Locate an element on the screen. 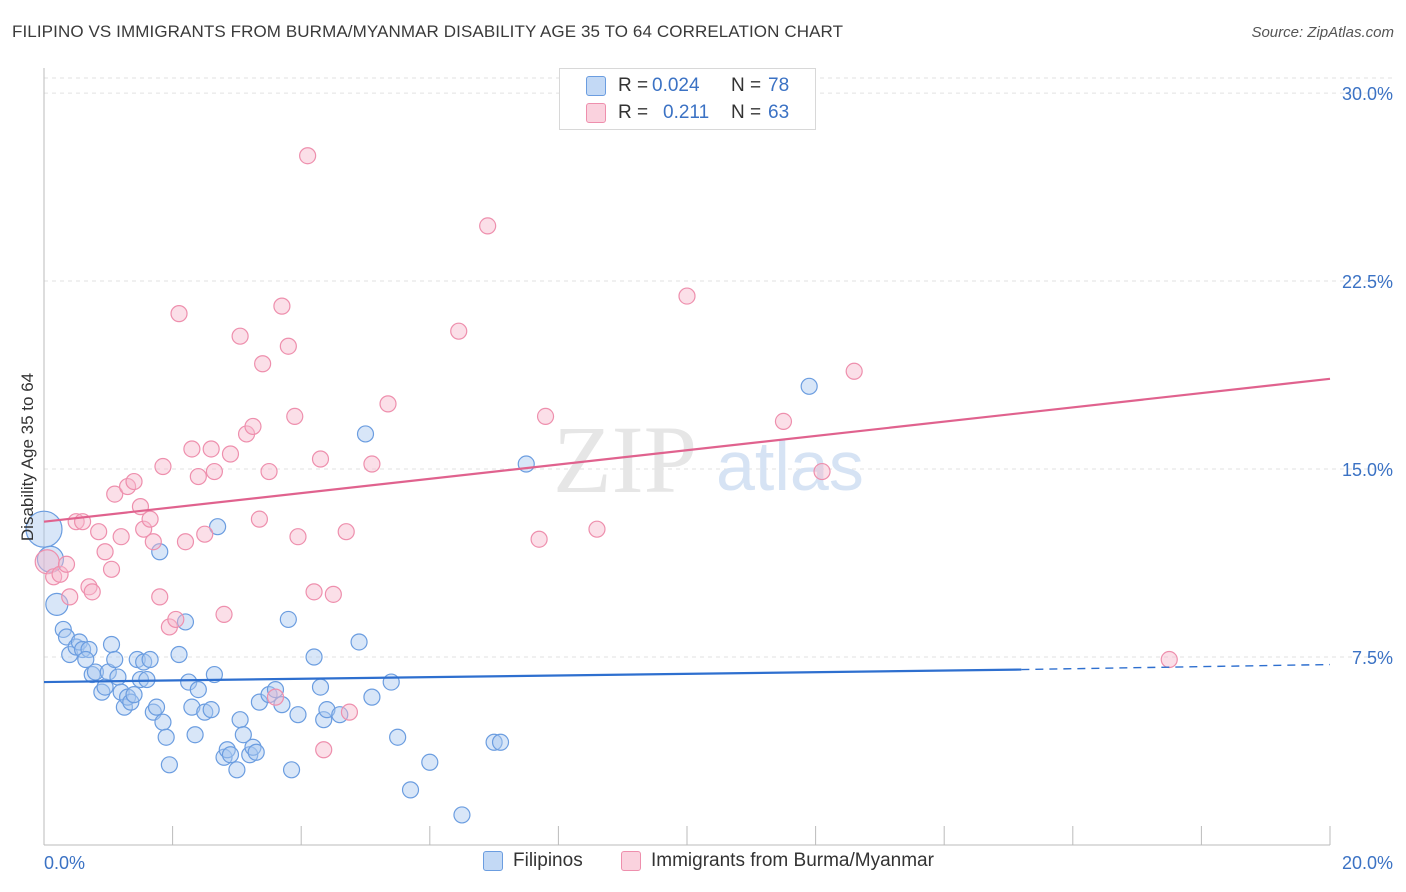  correlation-legend: R = 0.024 N = 78 R = 0.211 N = 63 is located at coordinates (687, 99).